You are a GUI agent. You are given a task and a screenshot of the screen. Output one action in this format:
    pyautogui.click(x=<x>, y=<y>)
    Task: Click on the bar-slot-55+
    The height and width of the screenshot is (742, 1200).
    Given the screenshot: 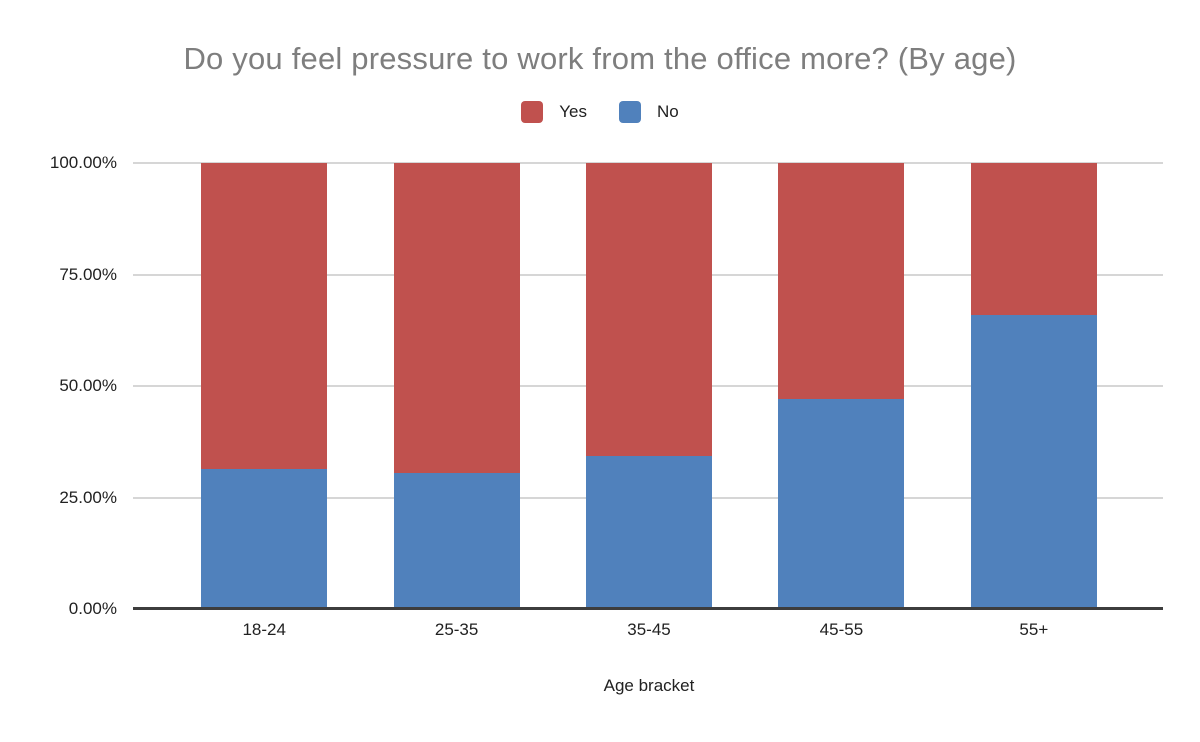 What is the action you would take?
    pyautogui.click(x=1034, y=386)
    